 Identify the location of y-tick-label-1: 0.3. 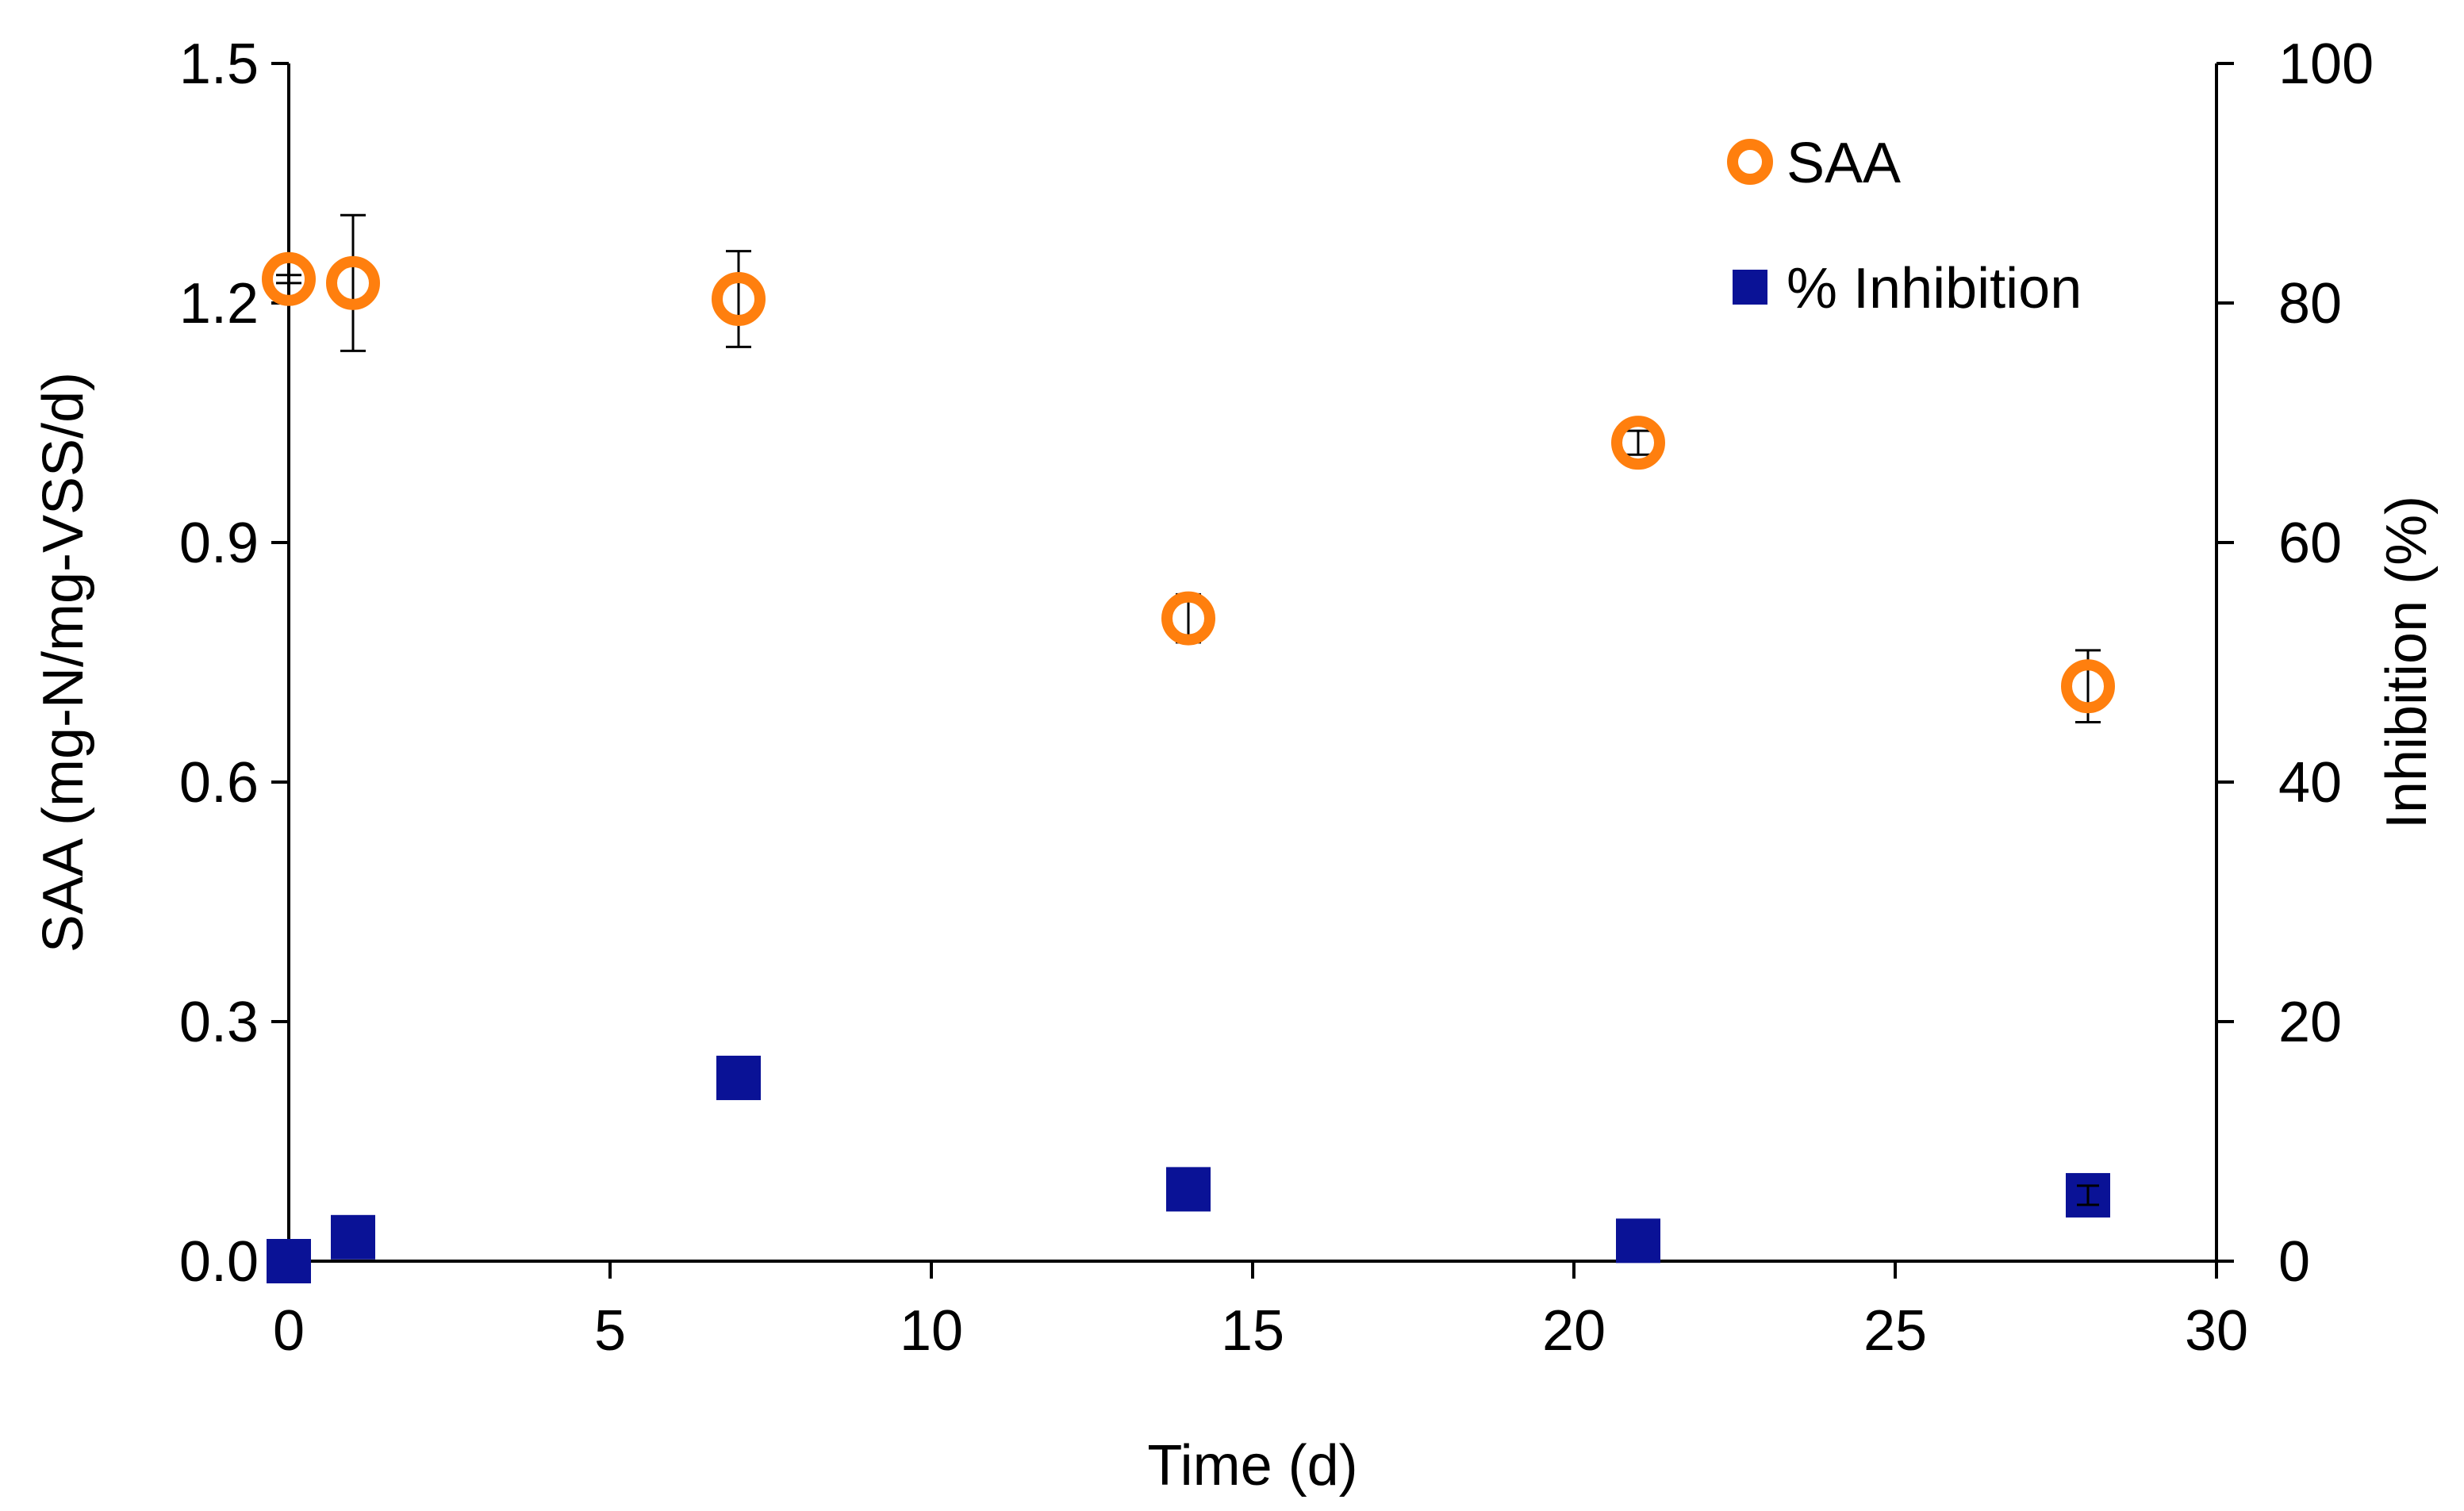
(219, 1022).